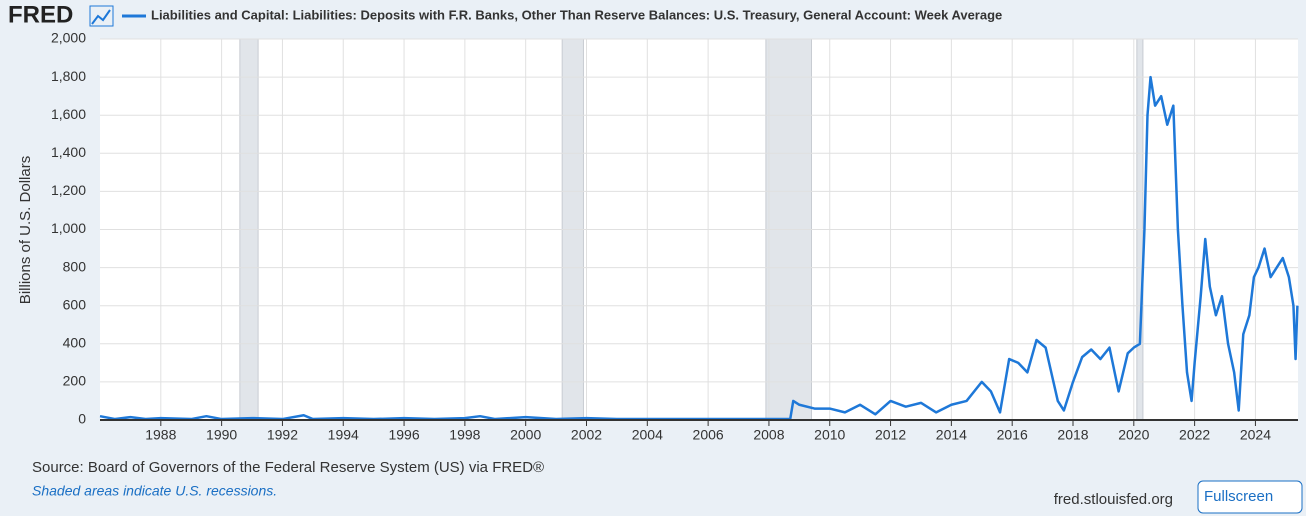  Describe the element at coordinates (1238, 496) in the screenshot. I see `fullscreen-label: Fullscreen` at that location.